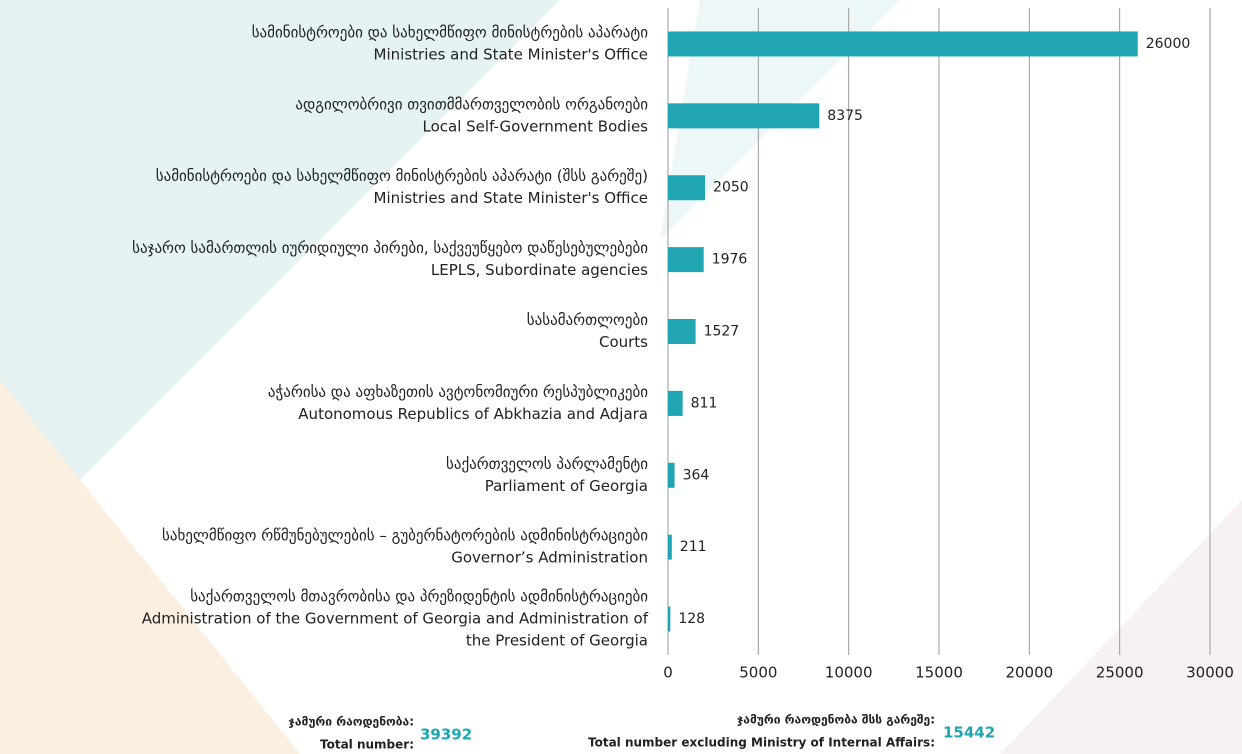 Image resolution: width=1242 pixels, height=754 pixels. I want to click on y-tick-label: the President of Georgia, so click(557, 641).